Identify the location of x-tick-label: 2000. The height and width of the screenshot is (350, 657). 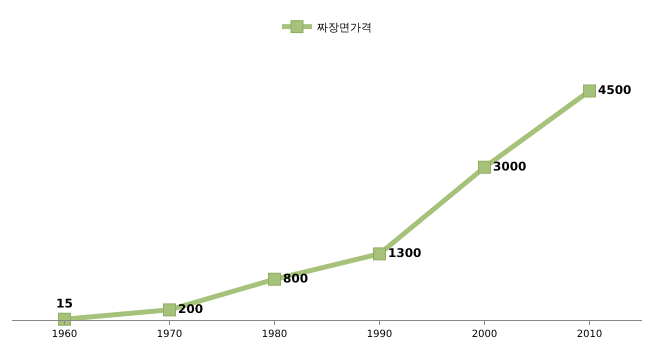
(485, 334).